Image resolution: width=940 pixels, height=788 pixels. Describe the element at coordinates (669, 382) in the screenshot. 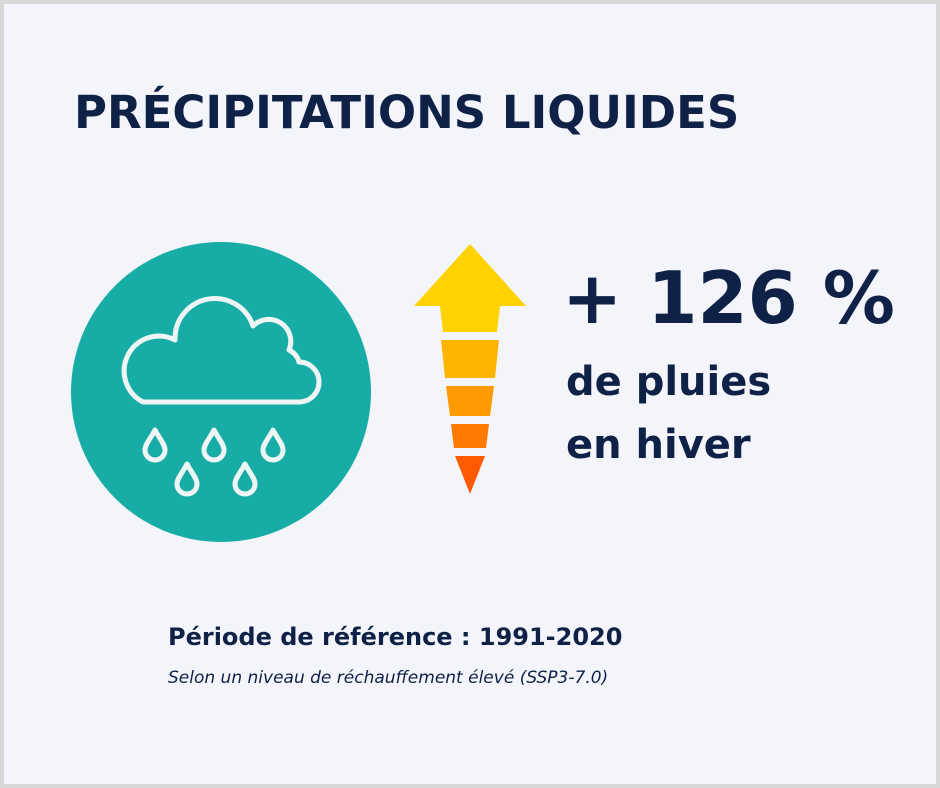

I see `description-line-1: de pluies` at that location.